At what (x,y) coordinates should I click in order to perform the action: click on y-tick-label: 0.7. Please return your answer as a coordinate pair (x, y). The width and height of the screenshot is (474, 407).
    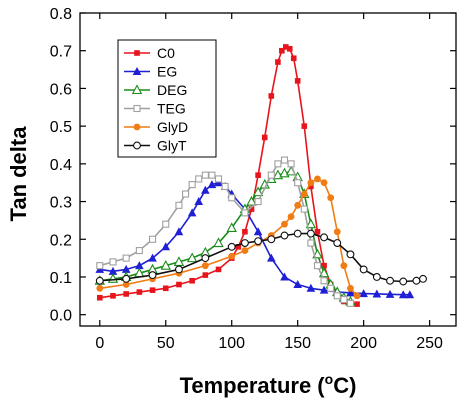
    Looking at the image, I should click on (61, 52).